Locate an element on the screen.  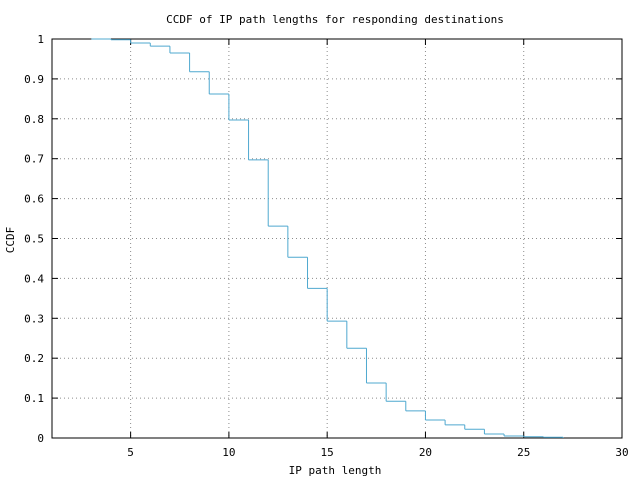
y-tick-label: 0.6 is located at coordinates (34, 199).